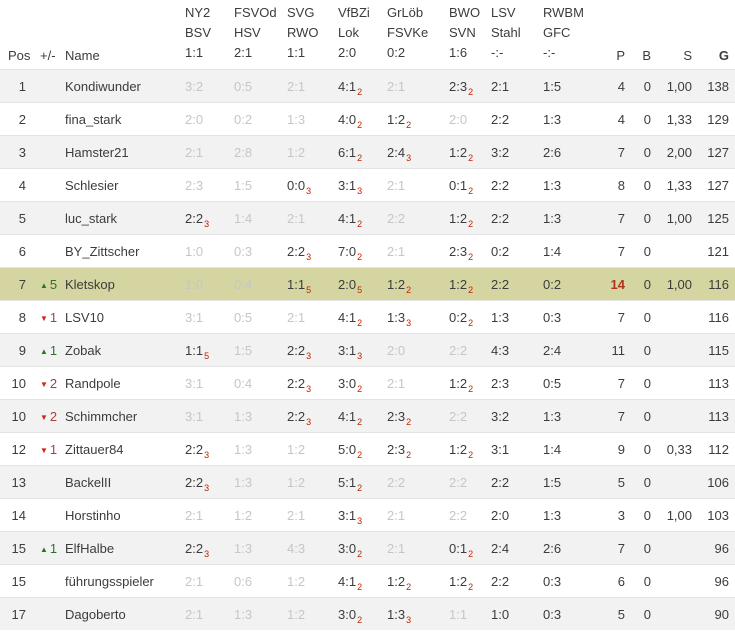 This screenshot has width=735, height=631. Describe the element at coordinates (718, 613) in the screenshot. I see `total-points-cell: 90` at that location.